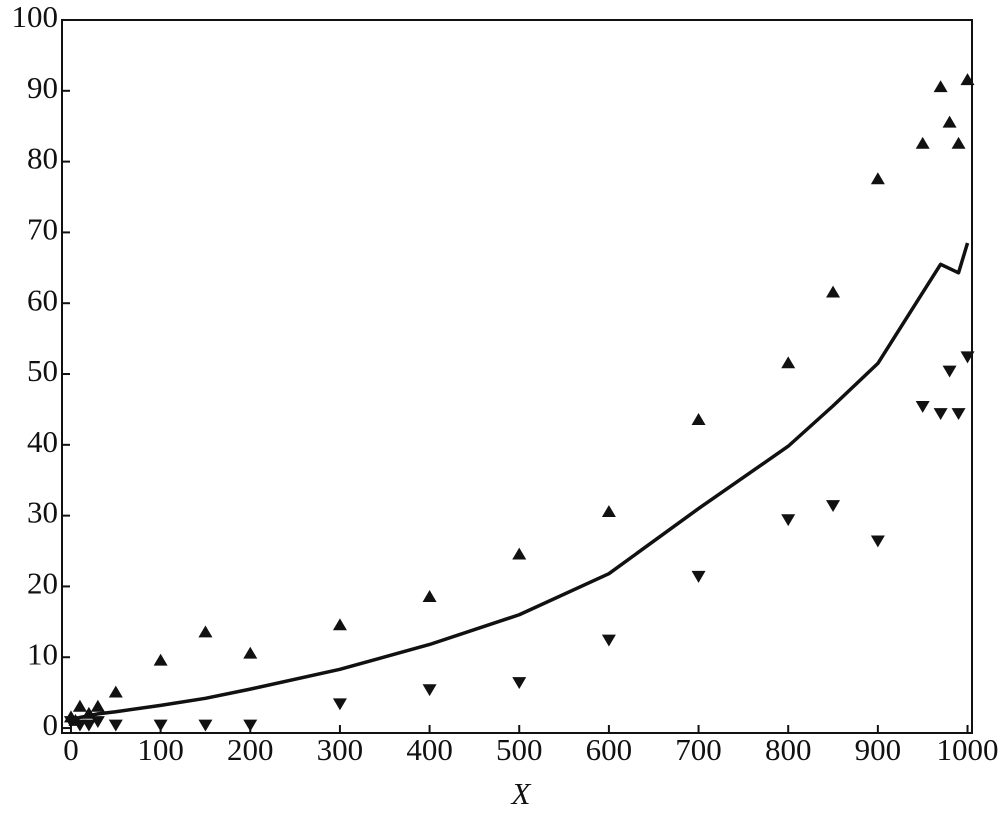 This screenshot has height=822, width=1002. Describe the element at coordinates (788, 749) in the screenshot. I see `x-tick-label: 800` at that location.